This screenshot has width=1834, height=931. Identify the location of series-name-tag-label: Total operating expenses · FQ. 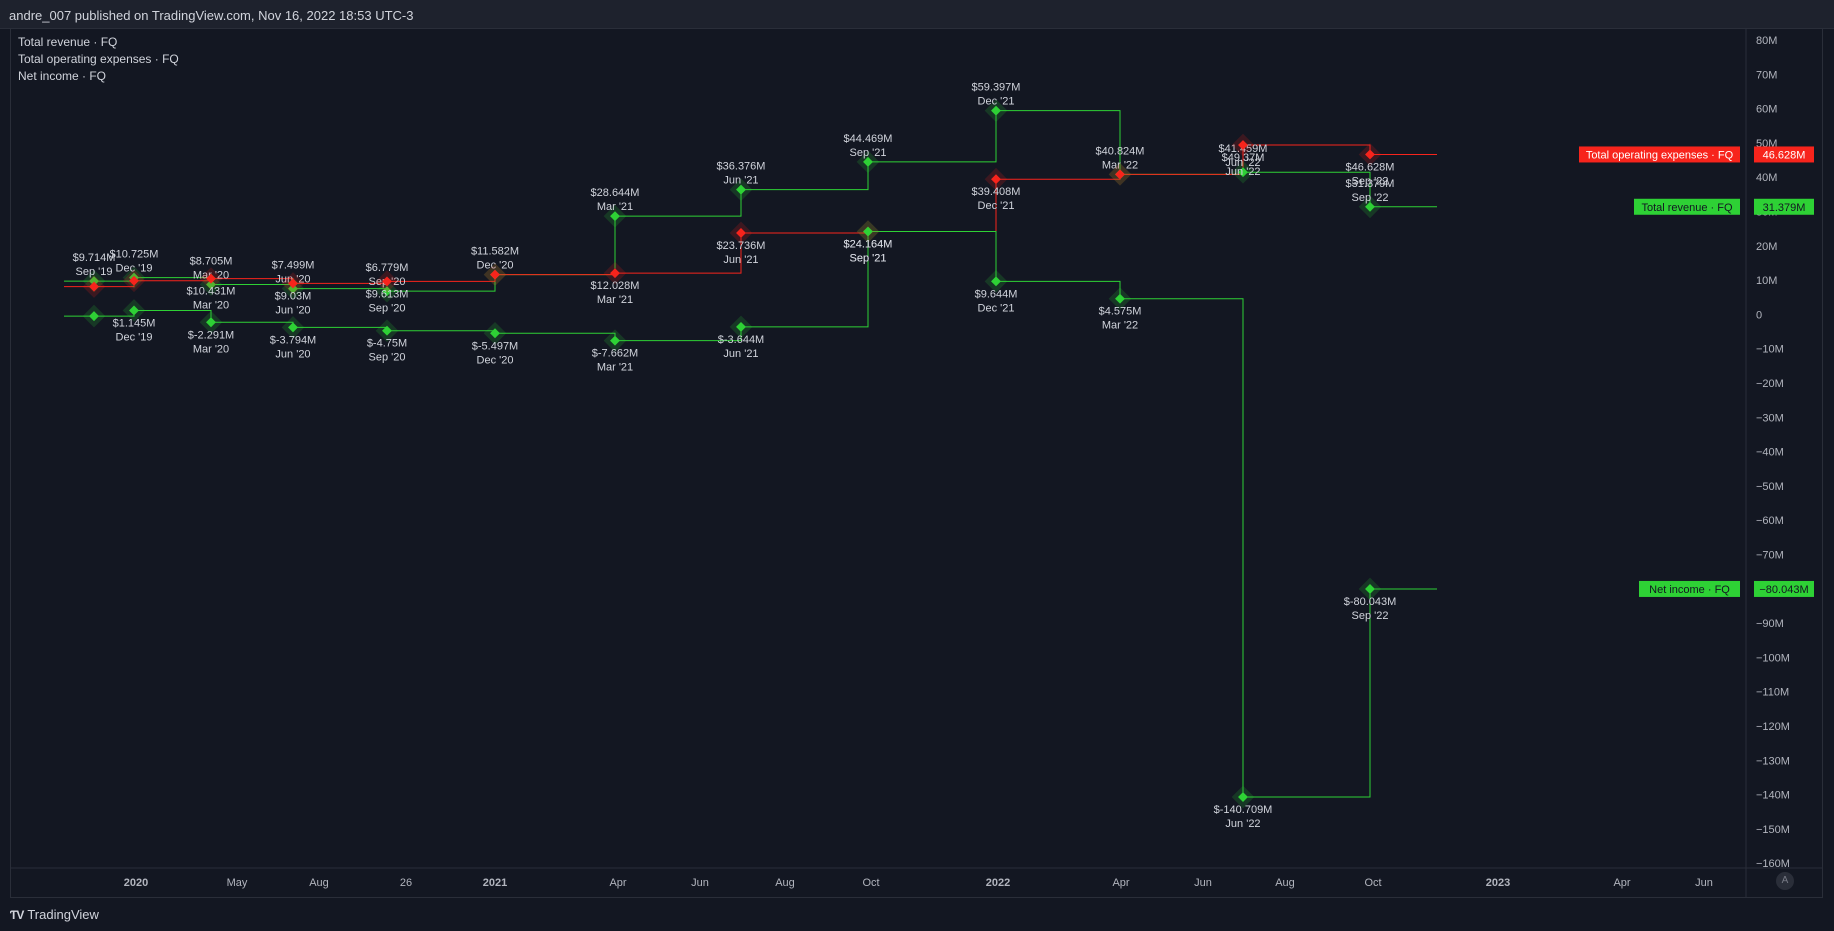
(1660, 155).